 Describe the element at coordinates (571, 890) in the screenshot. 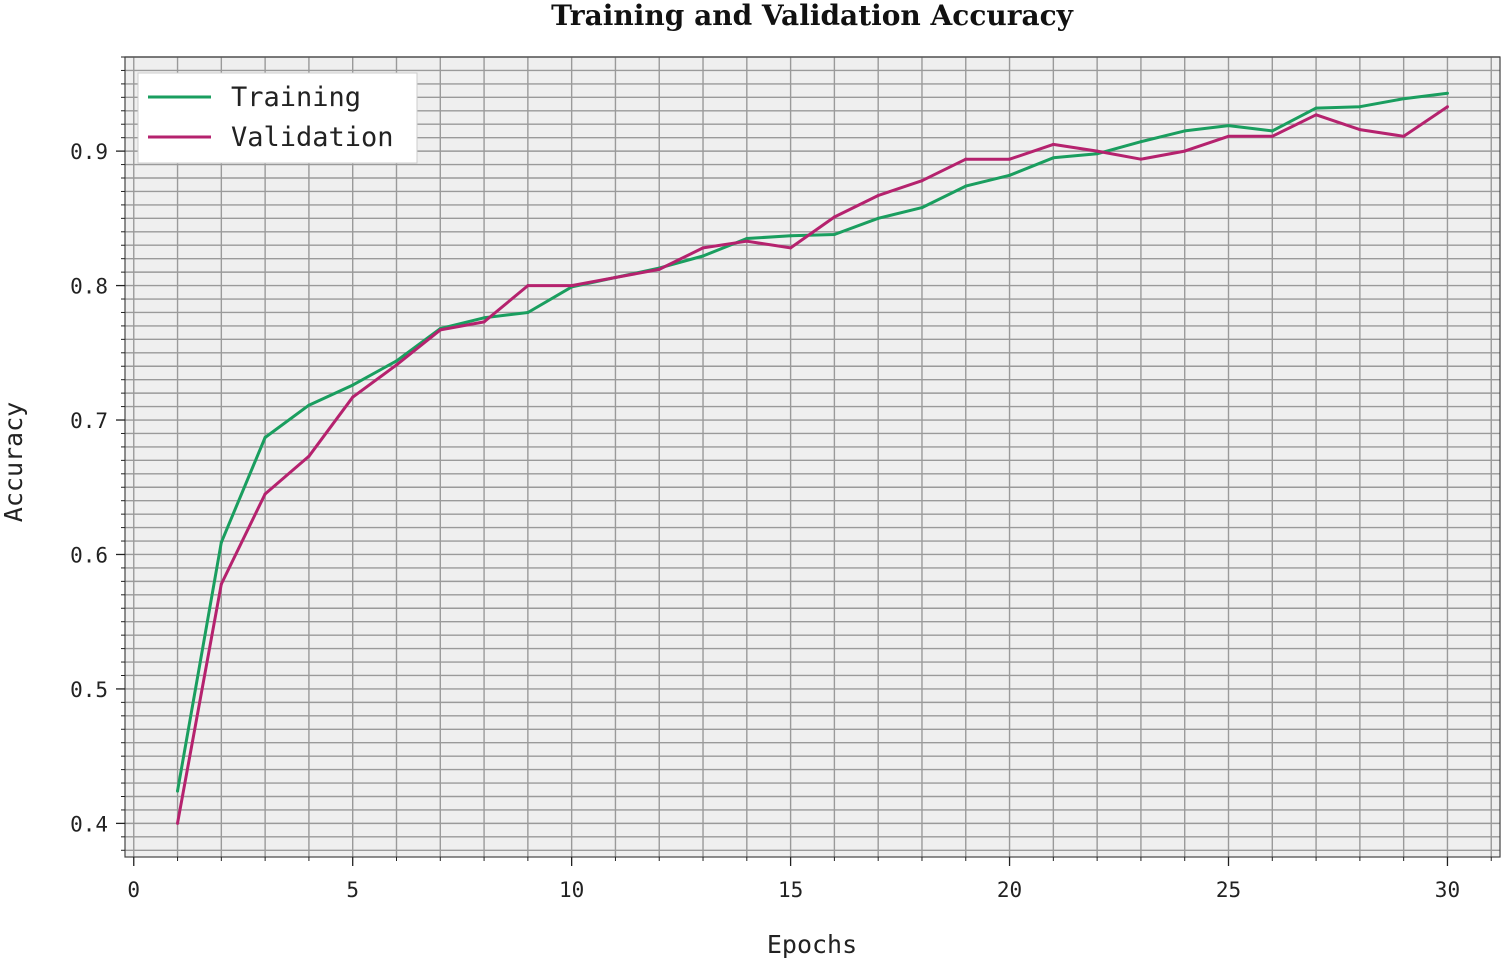

I see `x-tick-label: 10` at that location.